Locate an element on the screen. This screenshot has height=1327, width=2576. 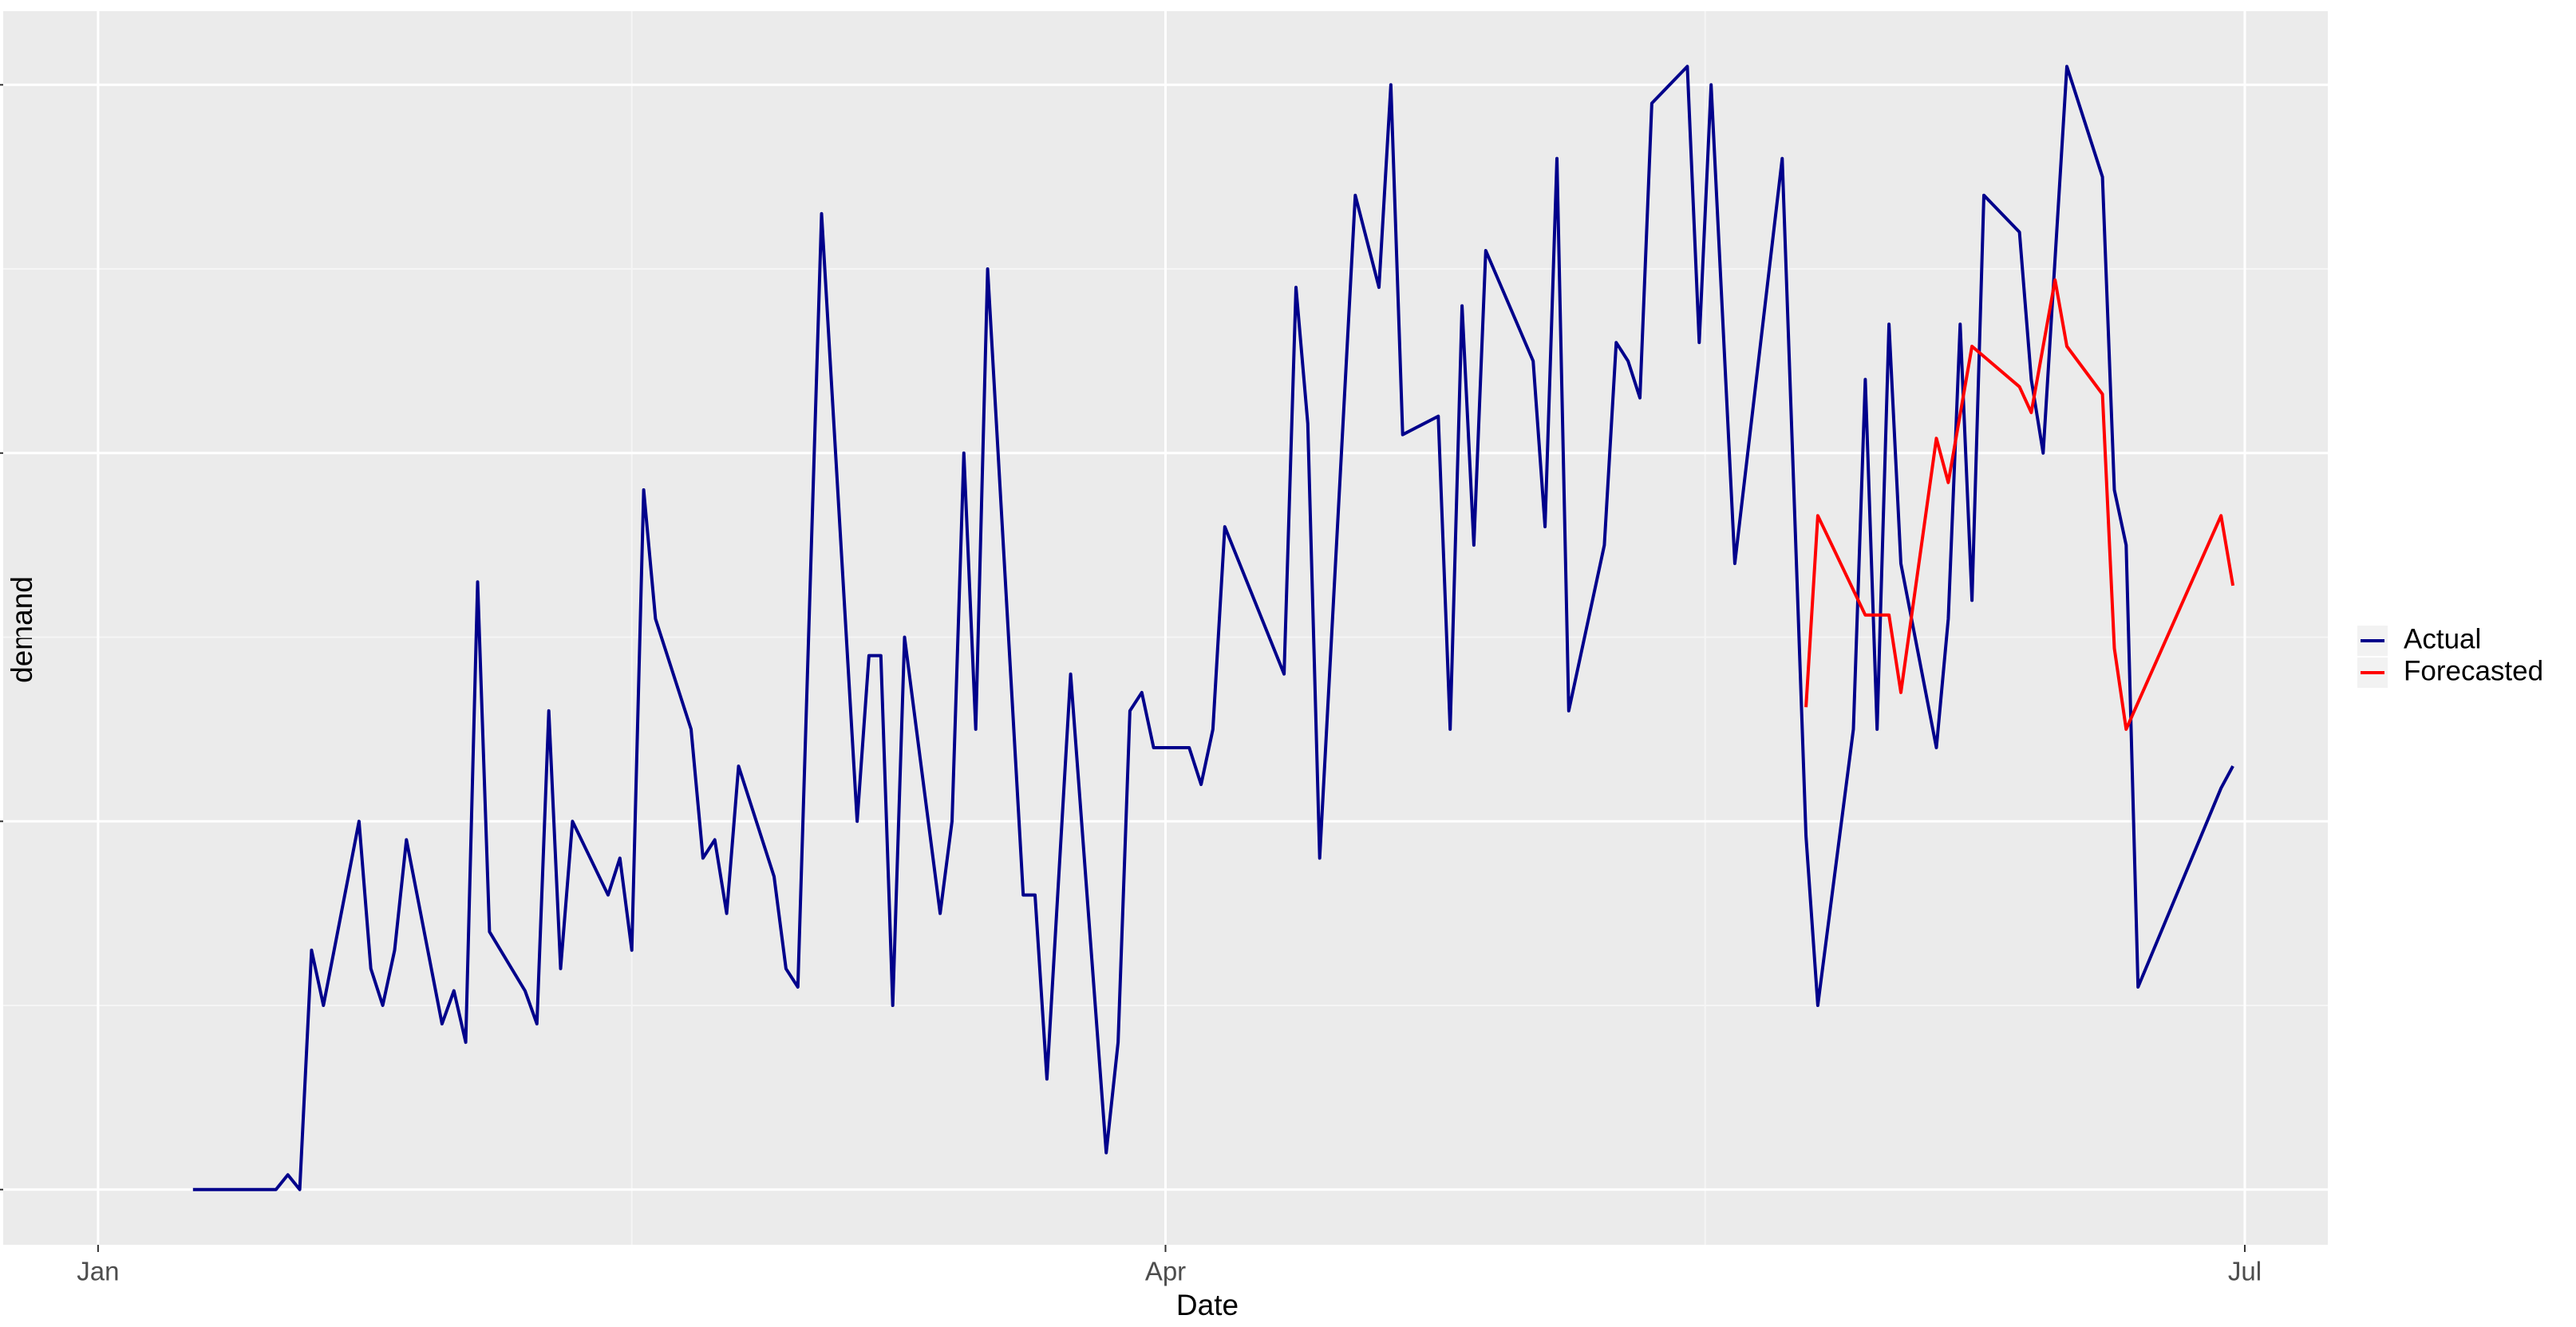
x-axis-title: Date is located at coordinates (1207, 1305).